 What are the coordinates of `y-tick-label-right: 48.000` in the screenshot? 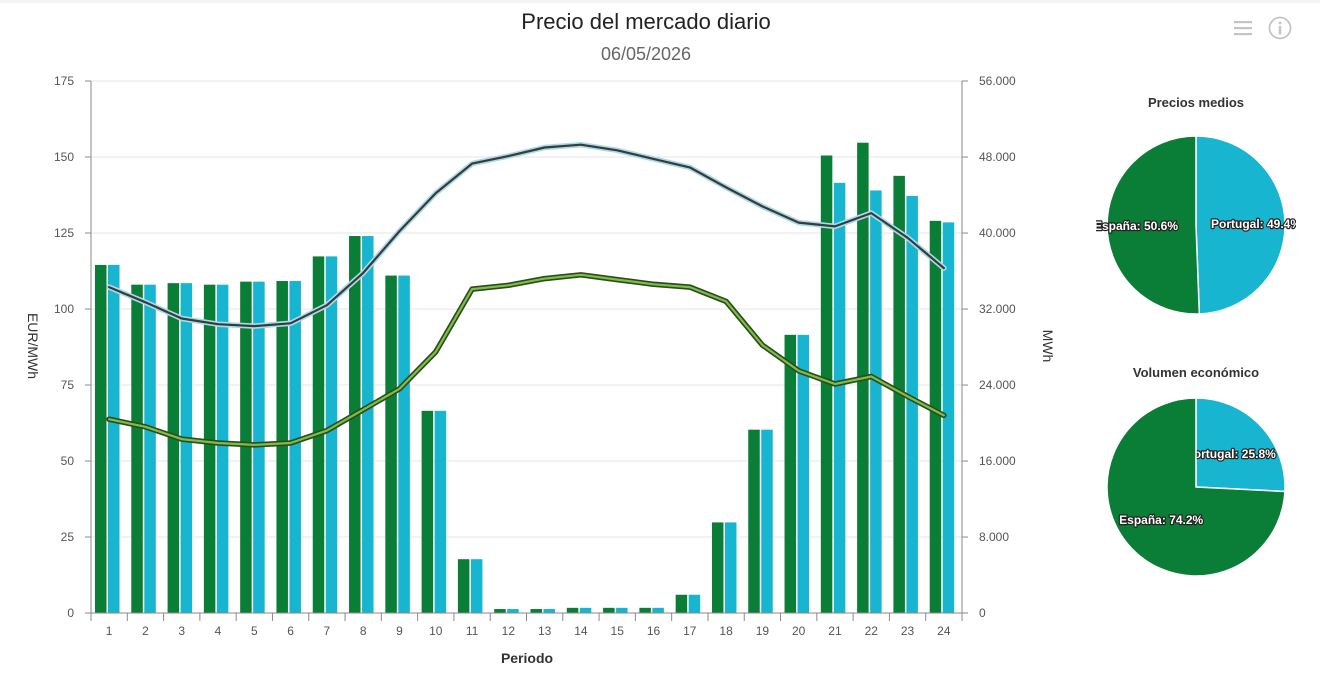 It's located at (997, 157).